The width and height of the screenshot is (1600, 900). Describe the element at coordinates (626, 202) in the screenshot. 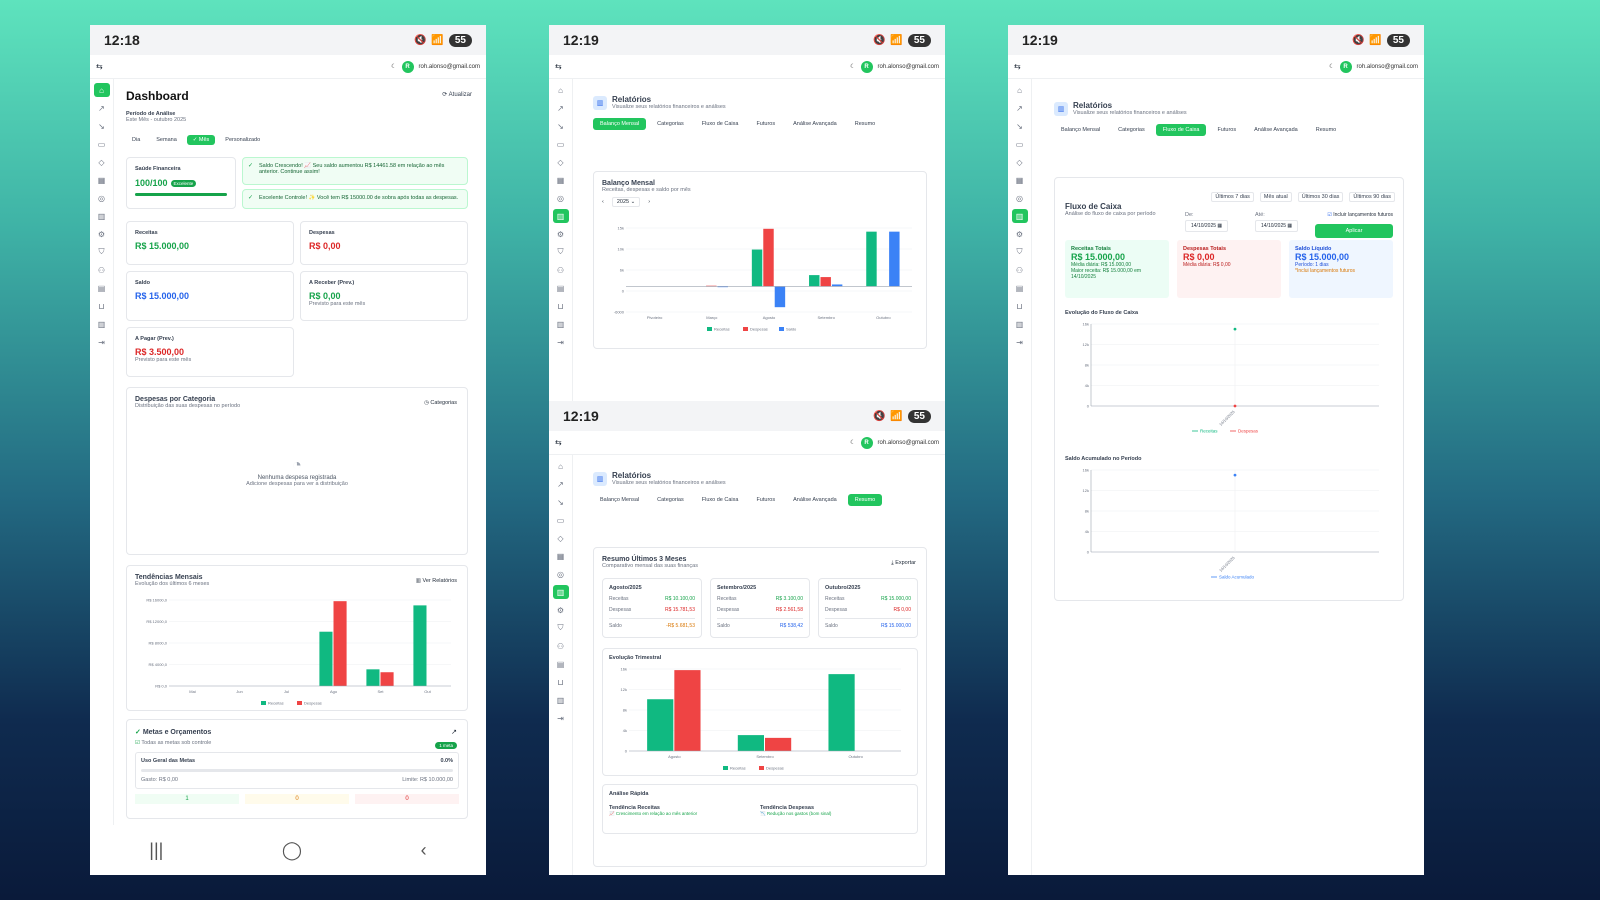

I see `year-select: 2025 ⌄` at that location.